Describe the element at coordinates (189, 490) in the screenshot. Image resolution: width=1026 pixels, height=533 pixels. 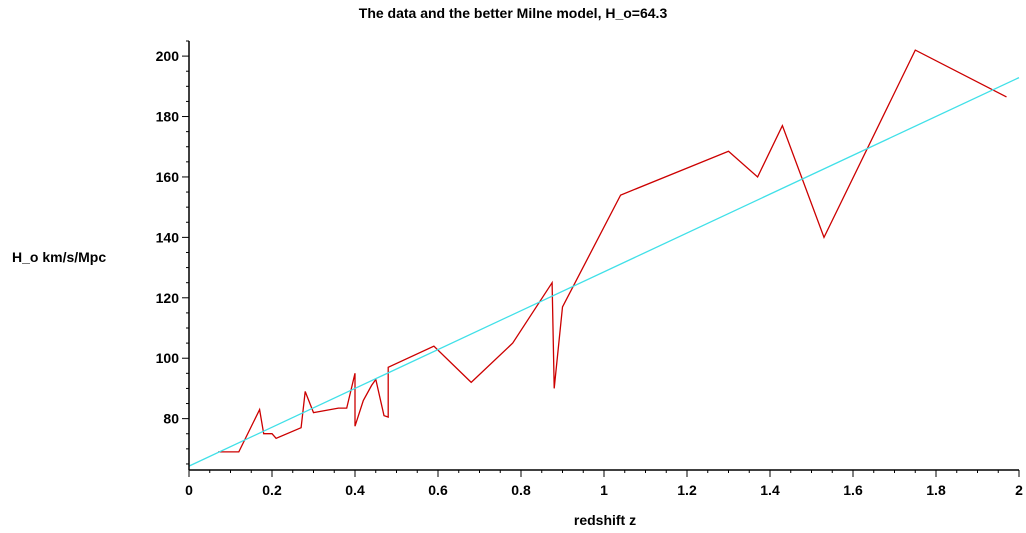
I see `x-tick-label: 0` at that location.